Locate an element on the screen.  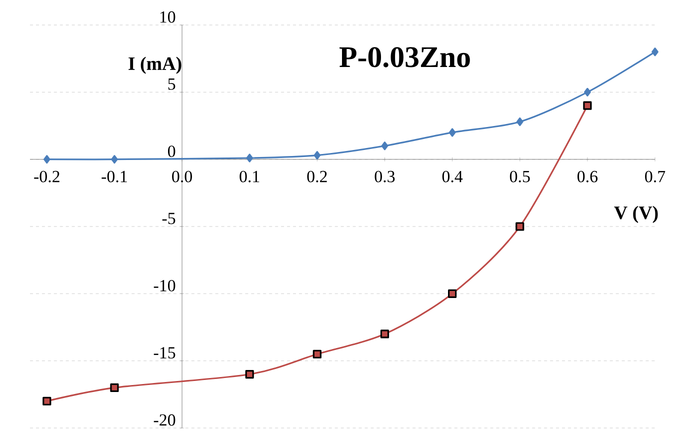
y-tick-label: 10 is located at coordinates (168, 17).